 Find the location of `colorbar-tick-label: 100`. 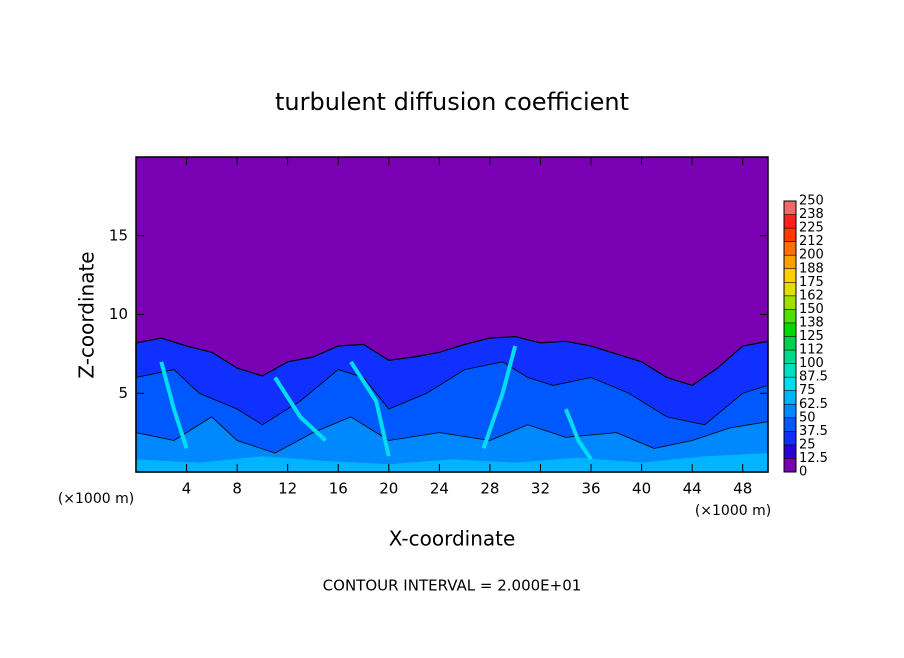

colorbar-tick-label: 100 is located at coordinates (811, 363).